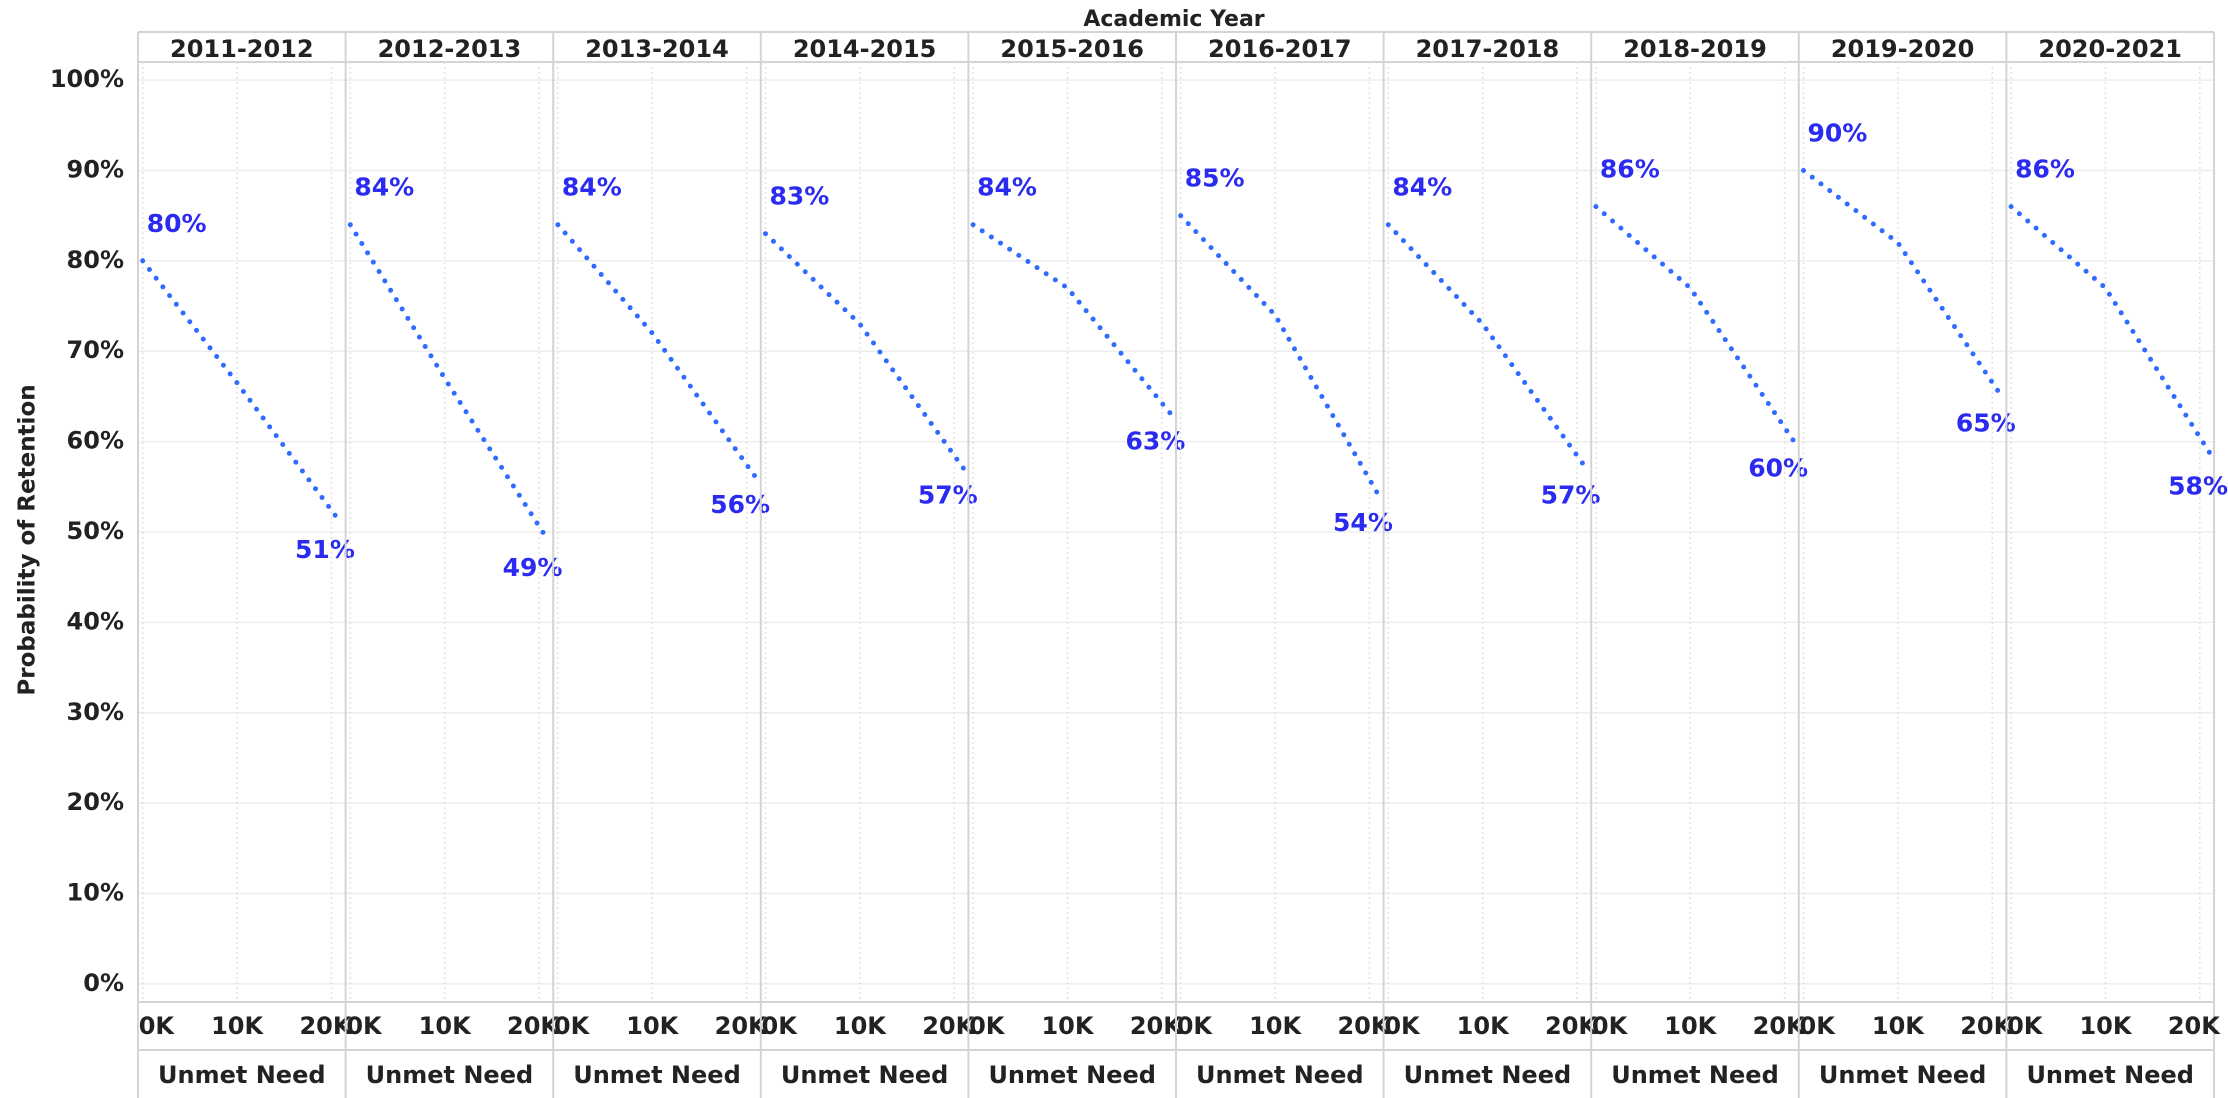 The width and height of the screenshot is (2228, 1098). I want to click on data-label: 83%, so click(800, 196).